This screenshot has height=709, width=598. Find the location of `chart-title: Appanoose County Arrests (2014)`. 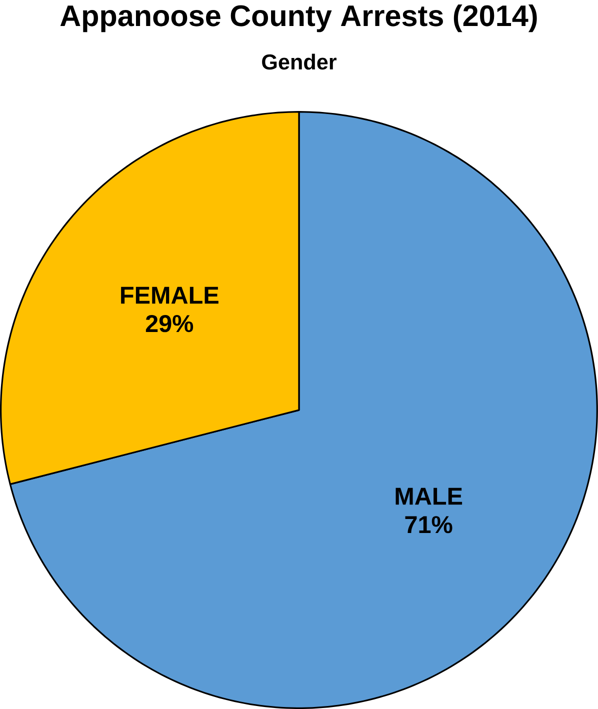

chart-title: Appanoose County Arrests (2014) is located at coordinates (298, 18).